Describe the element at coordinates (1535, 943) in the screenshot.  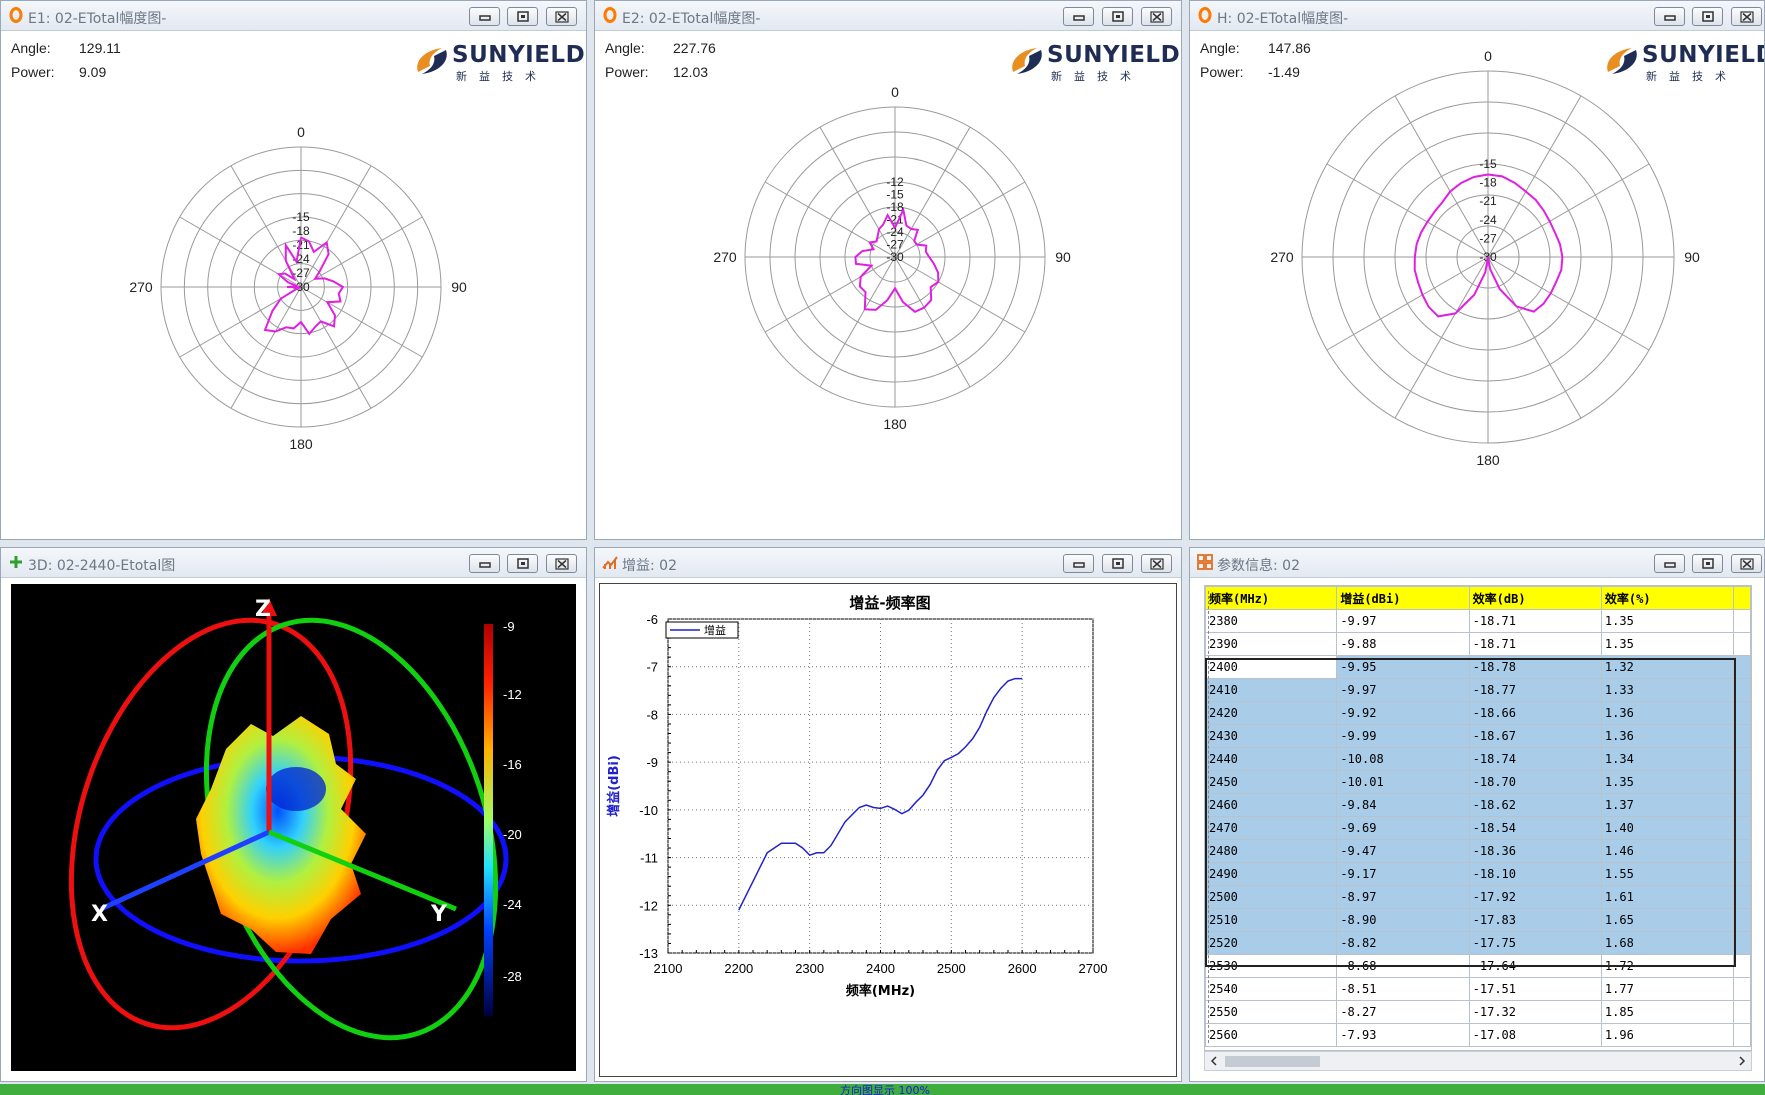
I see `table-cell: -17.75` at that location.